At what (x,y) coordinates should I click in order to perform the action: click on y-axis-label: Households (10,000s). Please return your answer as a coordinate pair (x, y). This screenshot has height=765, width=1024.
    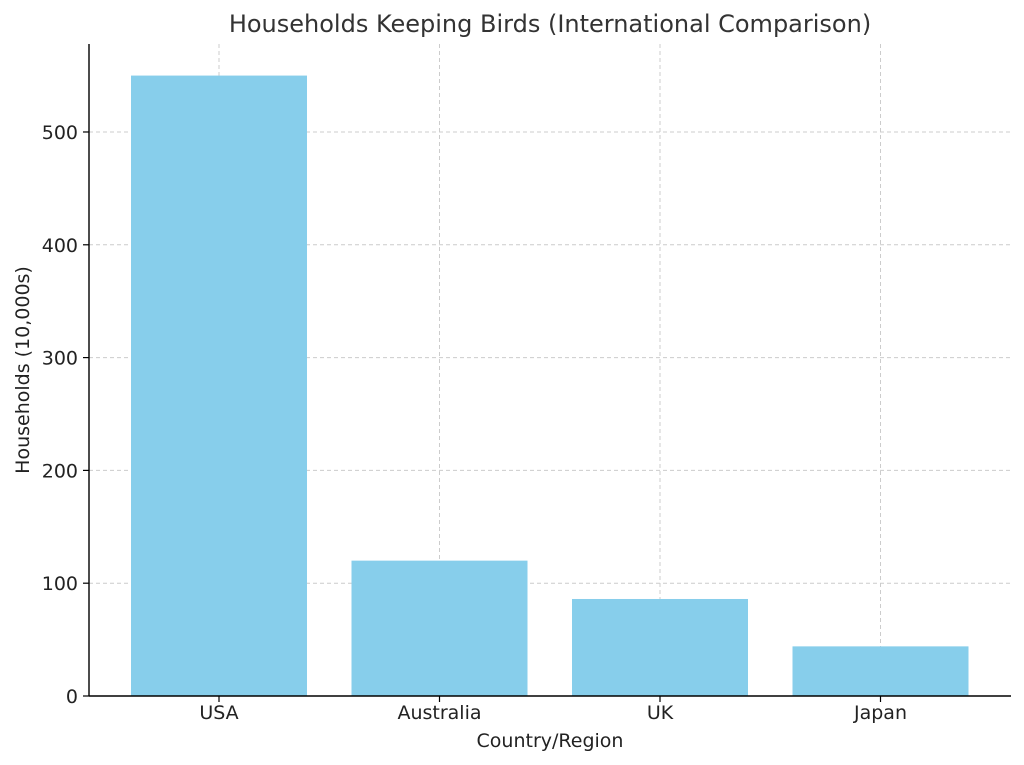
    Looking at the image, I should click on (23, 370).